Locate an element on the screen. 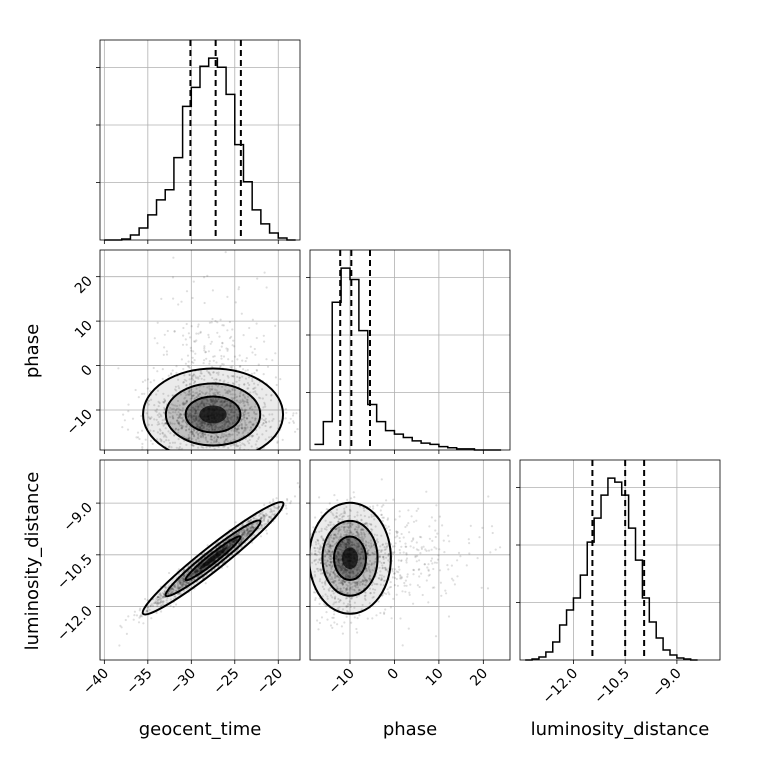 The image size is (760, 760). y-tick-label-1: −10.5 is located at coordinates (75, 572).